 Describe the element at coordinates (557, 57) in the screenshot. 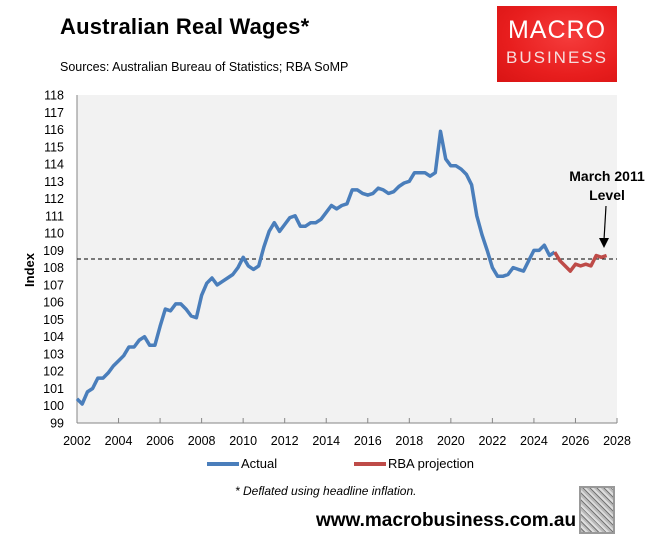

I see `logo-line-2: BUSINESS` at that location.